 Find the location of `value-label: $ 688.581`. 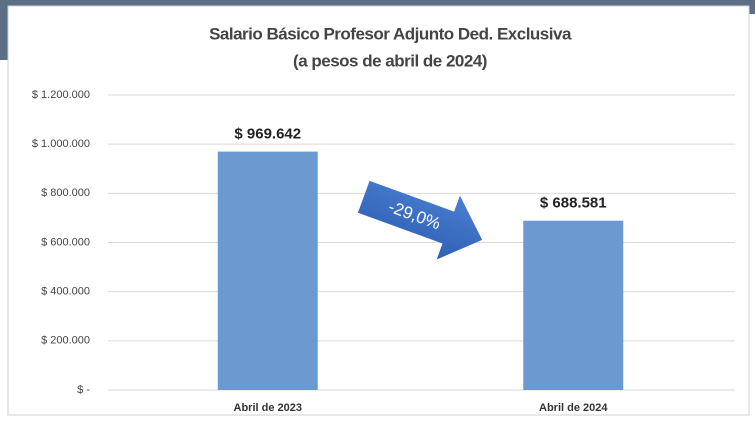

value-label: $ 688.581 is located at coordinates (573, 203).